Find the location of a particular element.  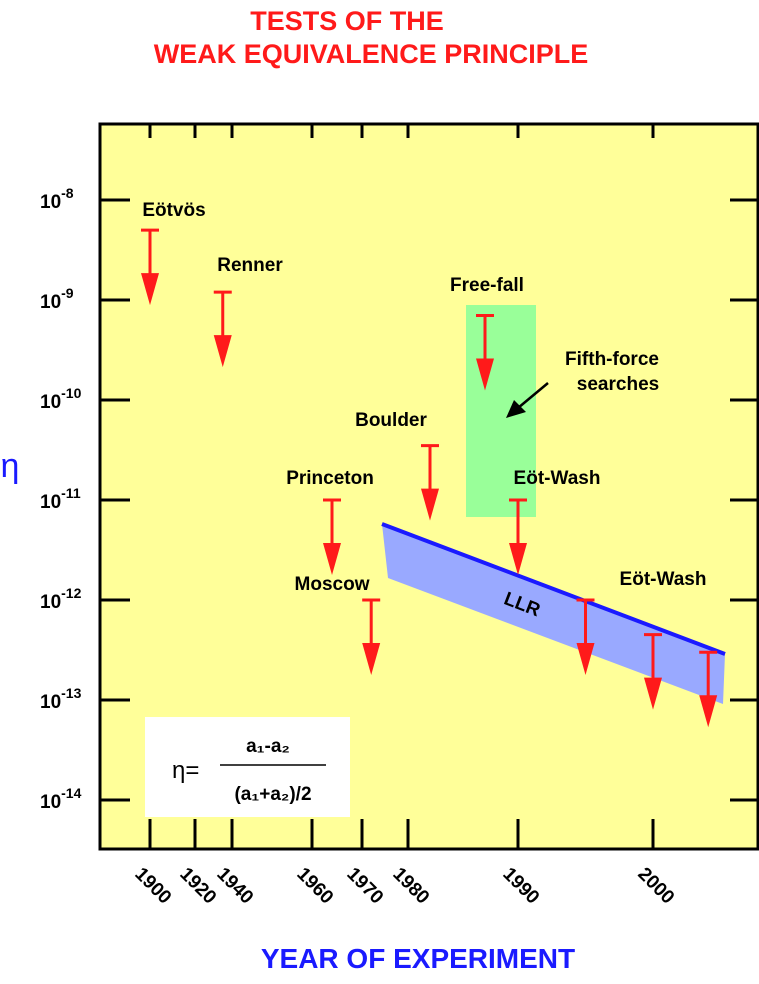

y-tick-label-3: 10⁻¹¹ is located at coordinates (60, 499).